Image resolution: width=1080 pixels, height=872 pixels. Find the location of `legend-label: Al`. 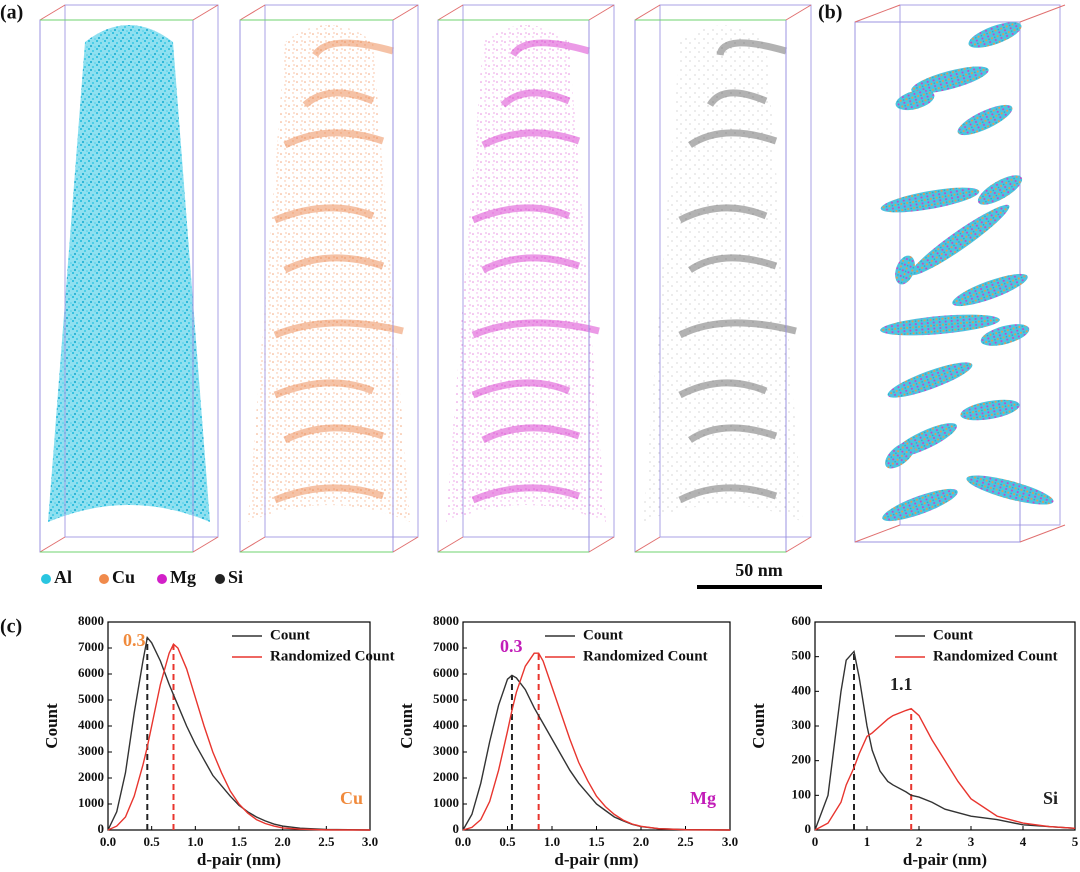

legend-label: Al is located at coordinates (63, 577).